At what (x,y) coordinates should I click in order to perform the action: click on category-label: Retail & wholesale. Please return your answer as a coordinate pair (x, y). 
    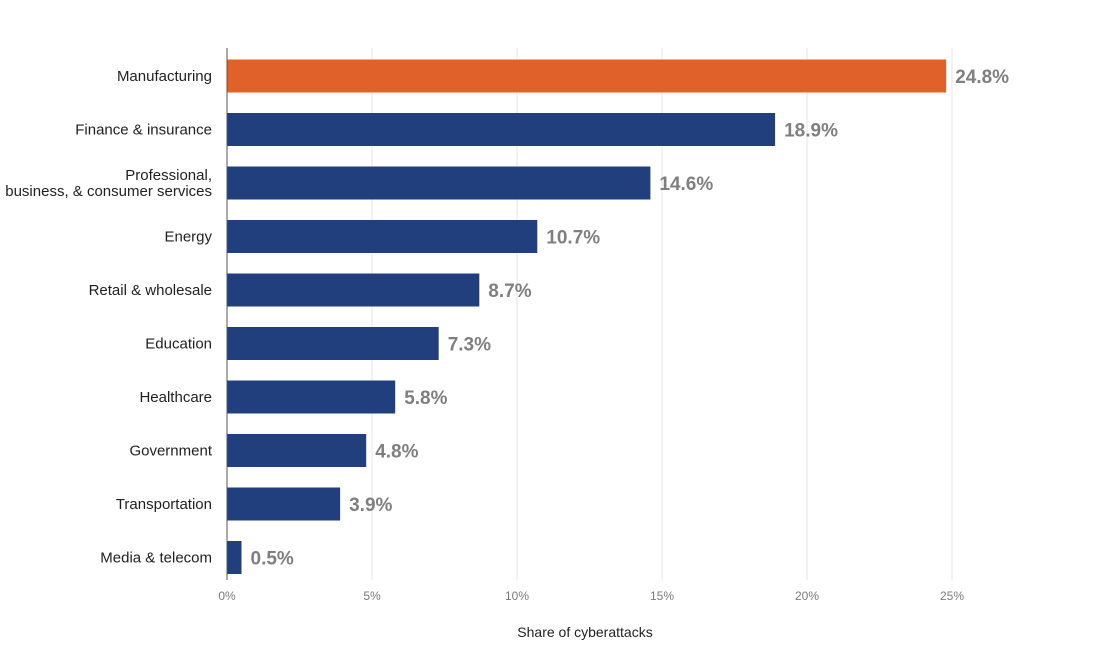
    Looking at the image, I should click on (150, 290).